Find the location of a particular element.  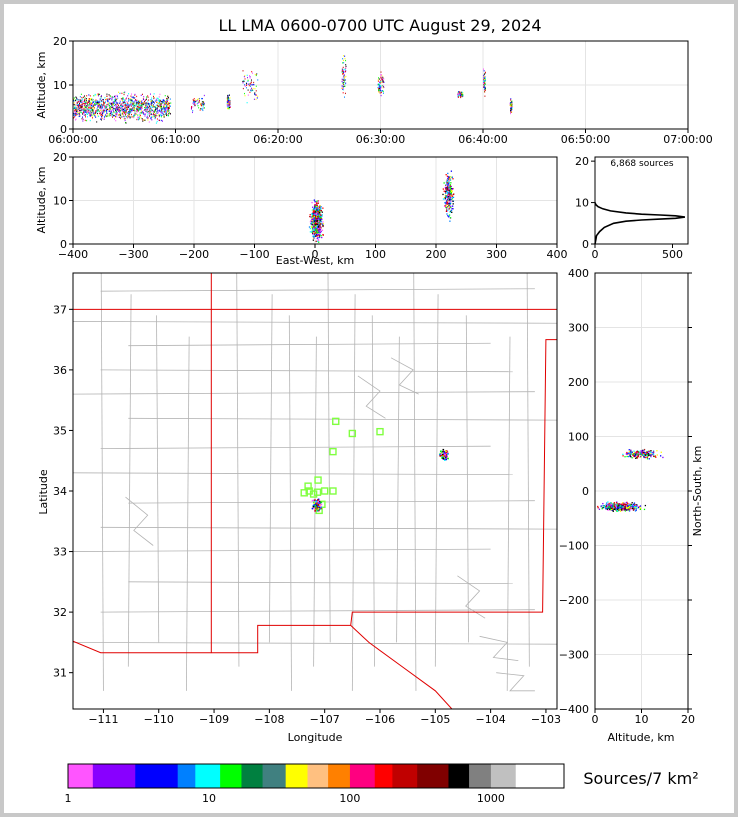

map-xtick-label: −105 is located at coordinates (435, 719).